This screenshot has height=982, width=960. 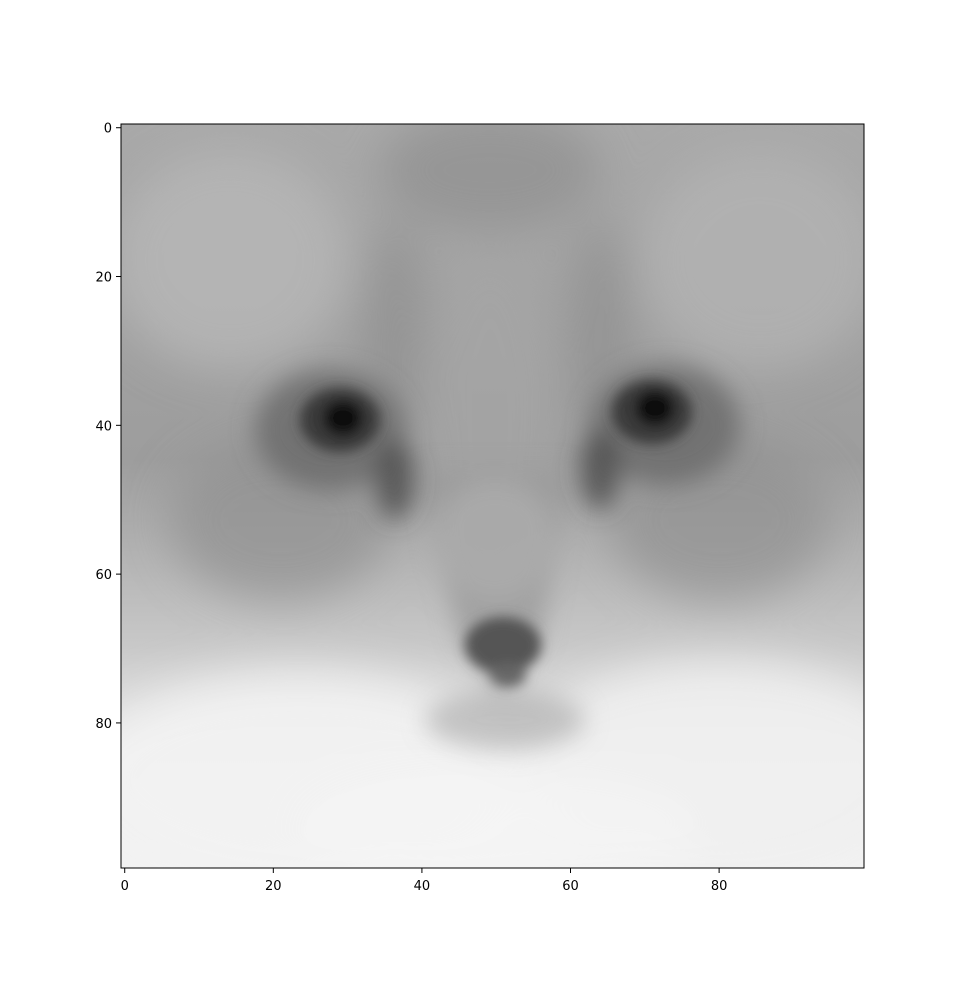 What do you see at coordinates (108, 129) in the screenshot?
I see `y-tick-label: 0` at bounding box center [108, 129].